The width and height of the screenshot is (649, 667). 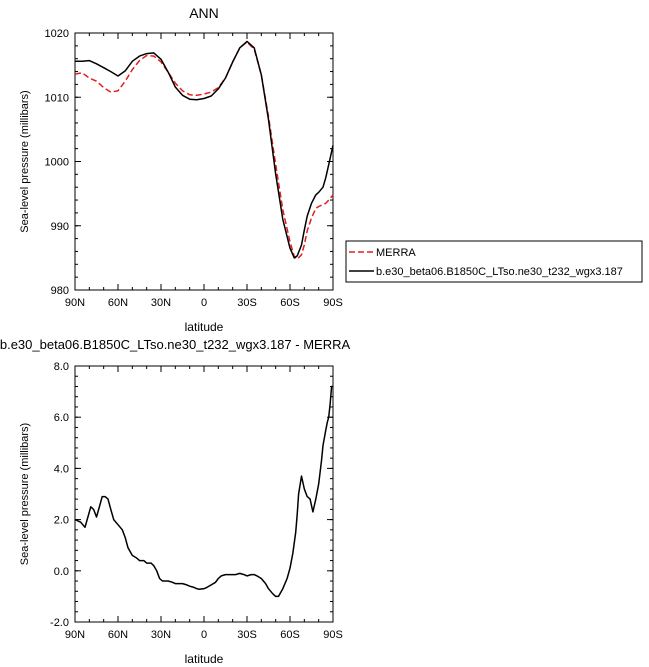 I want to click on y-tick-label: 1010, so click(x=57, y=98).